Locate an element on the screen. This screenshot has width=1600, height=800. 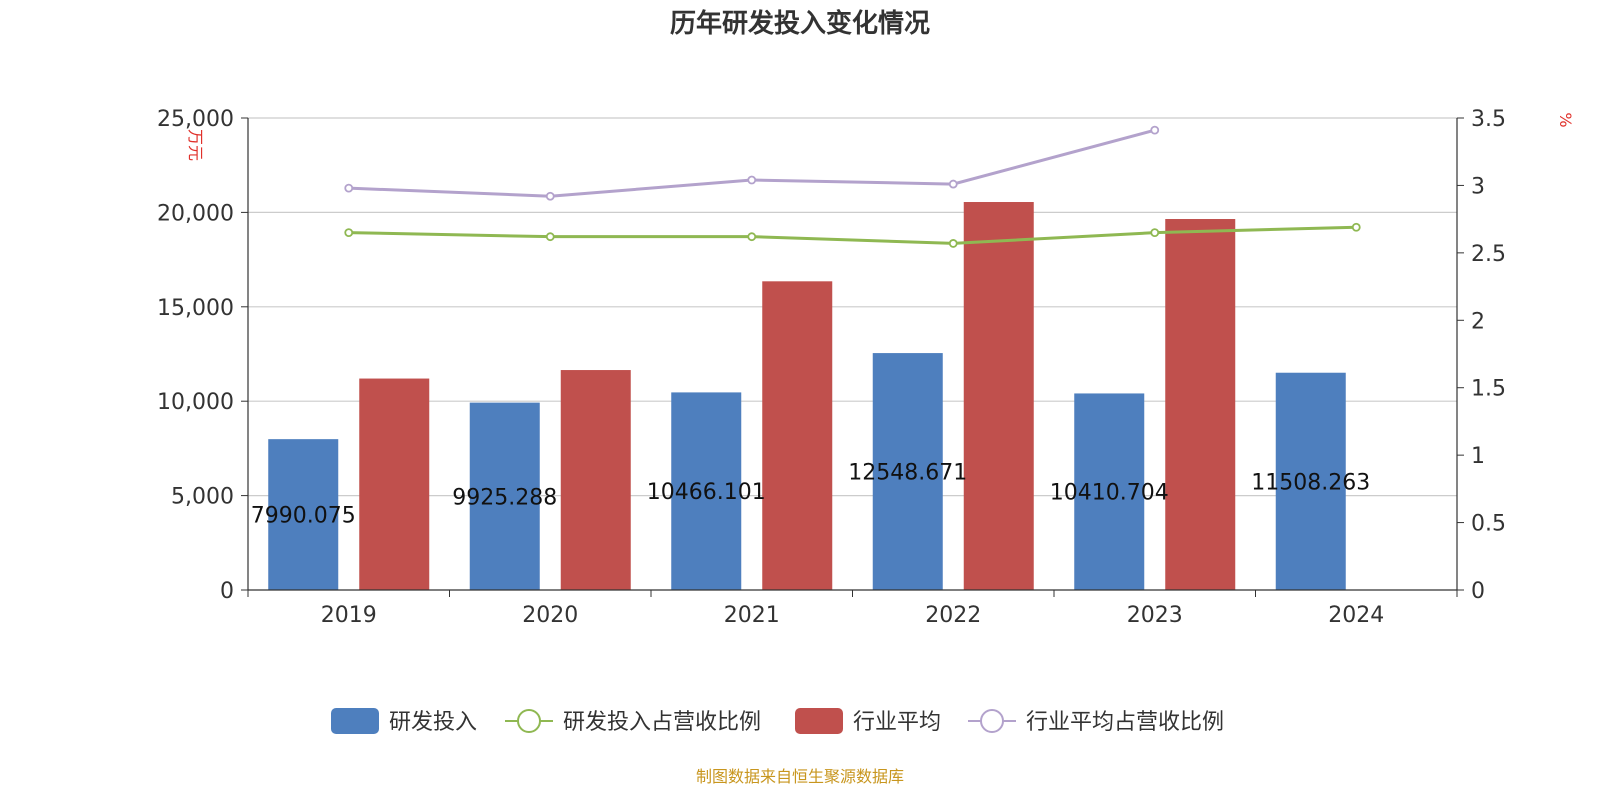
bar-rd-2022 is located at coordinates (907, 471).